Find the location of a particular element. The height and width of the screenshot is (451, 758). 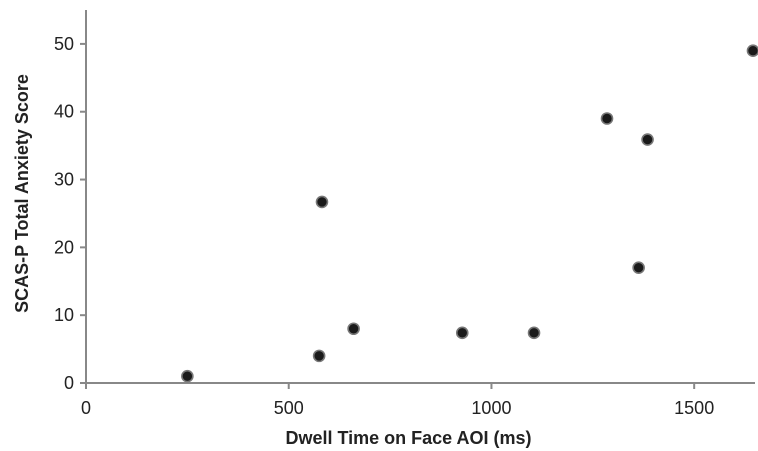

y-tick-label: 10 is located at coordinates (64, 315).